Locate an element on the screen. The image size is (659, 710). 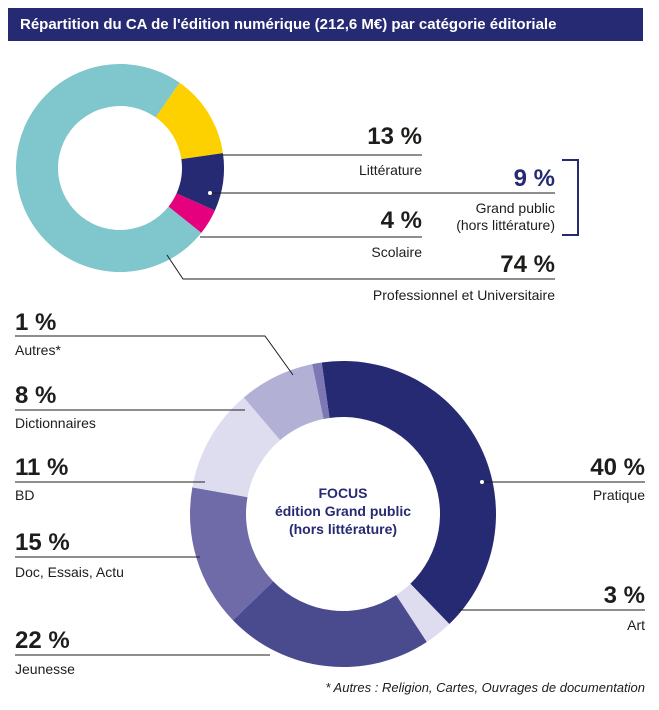
marker-grand-public is located at coordinates (210, 193).